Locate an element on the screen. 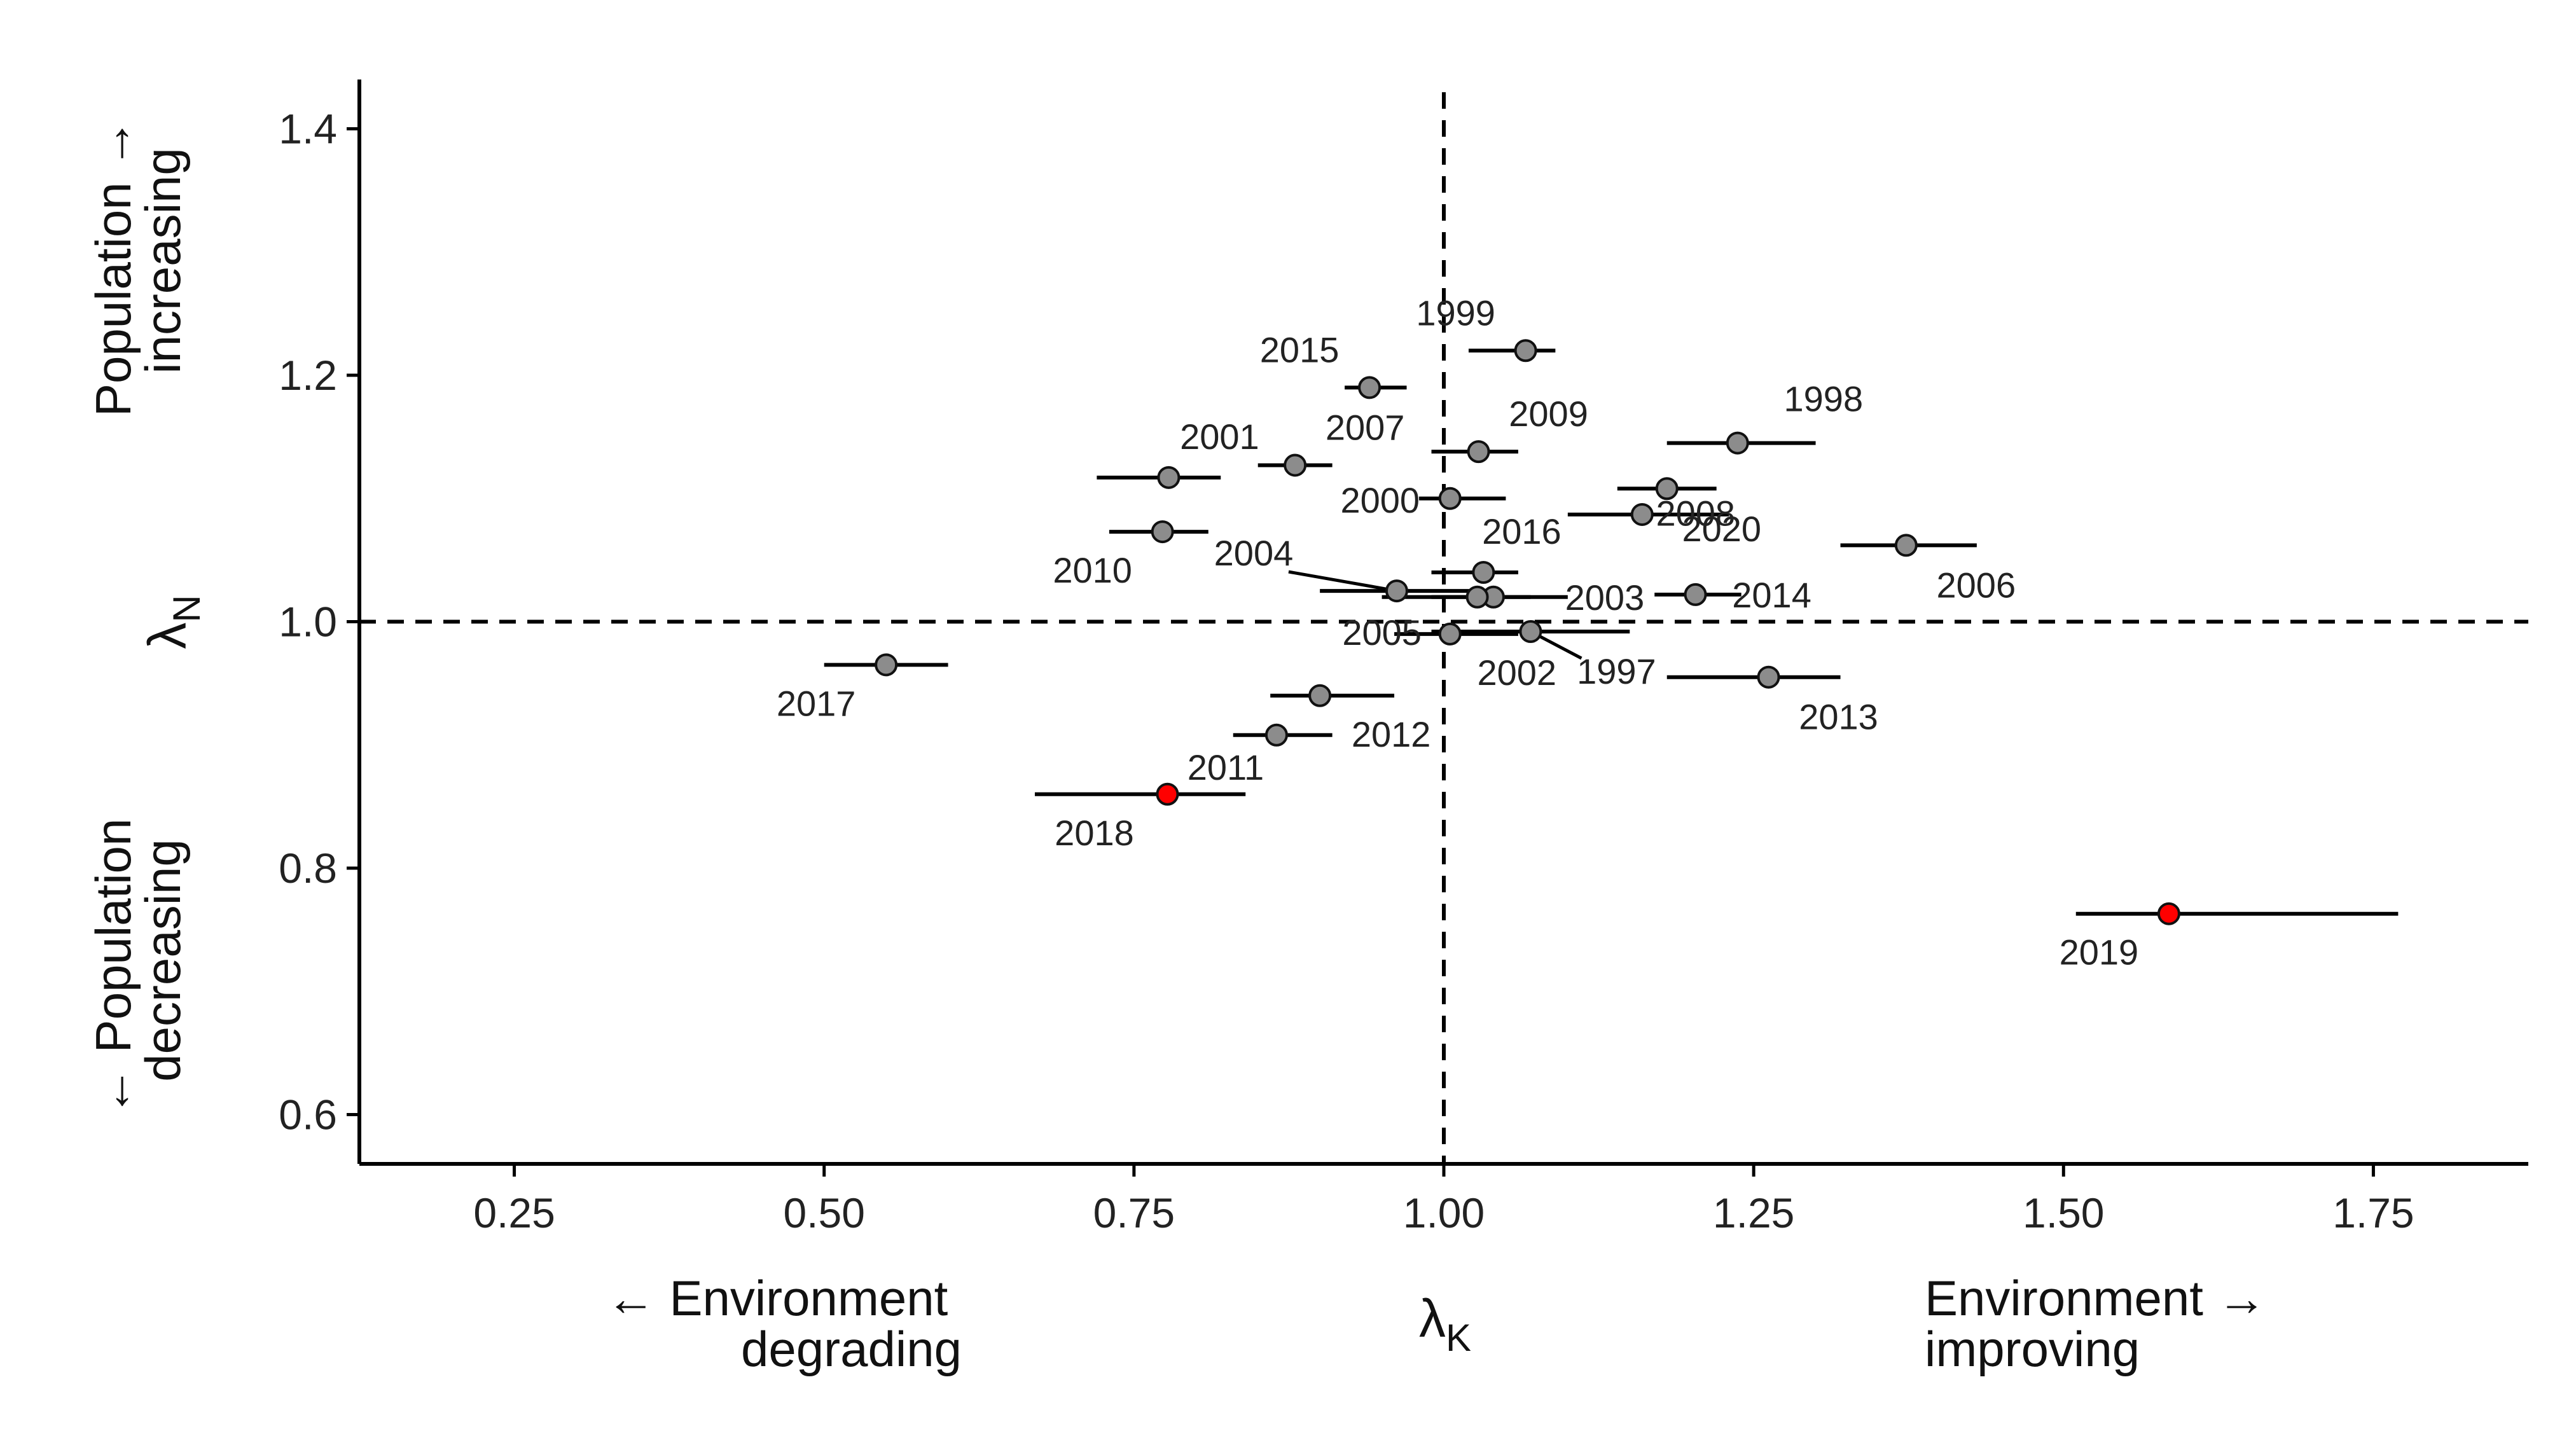 This screenshot has height=1431, width=2576. point-label-1998: 1998 is located at coordinates (1824, 399).